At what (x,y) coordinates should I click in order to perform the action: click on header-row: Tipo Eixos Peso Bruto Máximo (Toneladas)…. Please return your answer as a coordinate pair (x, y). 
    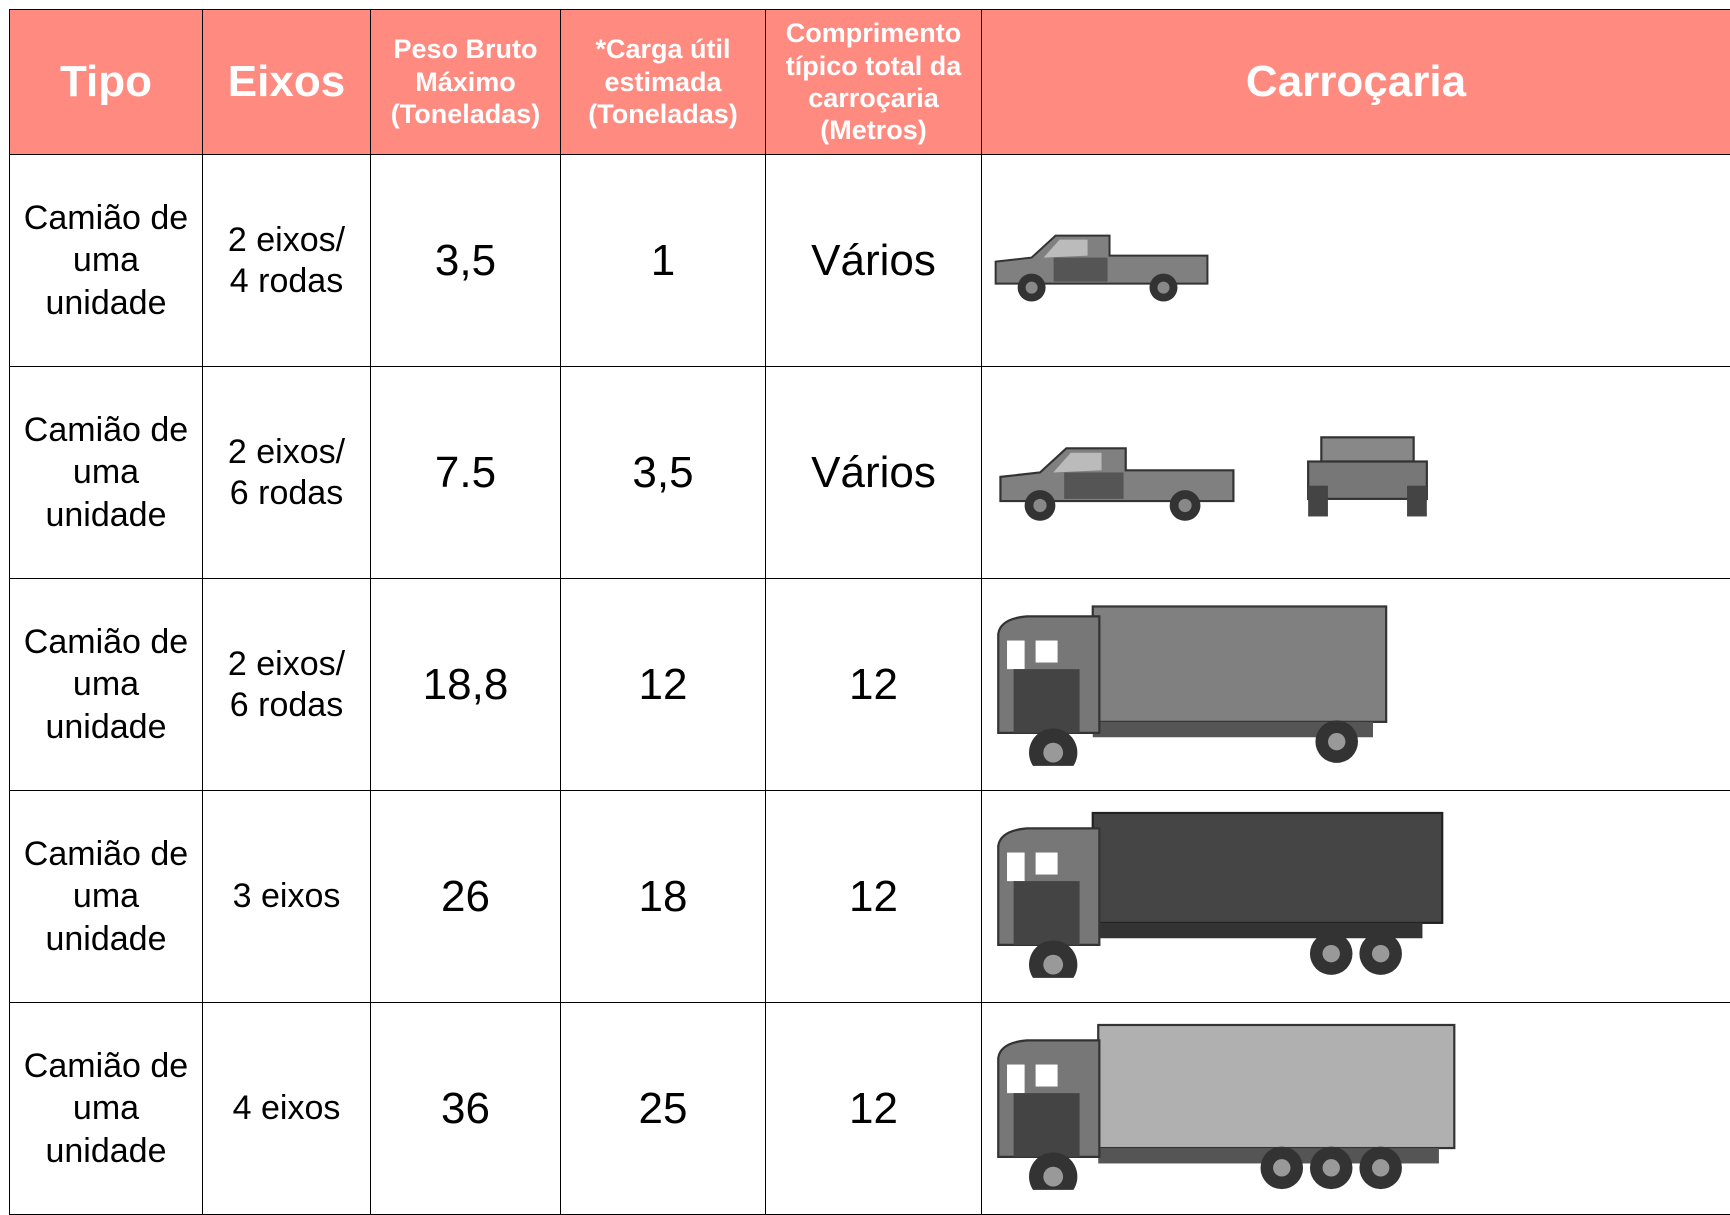
    Looking at the image, I should click on (870, 82).